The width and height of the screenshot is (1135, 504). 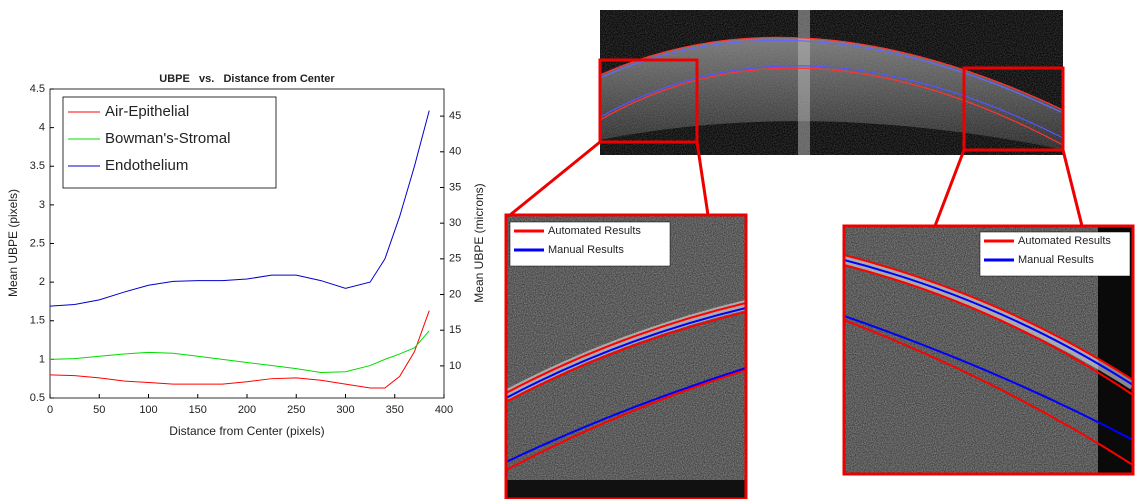 I want to click on y2-tick-label: 10, so click(x=455, y=366).